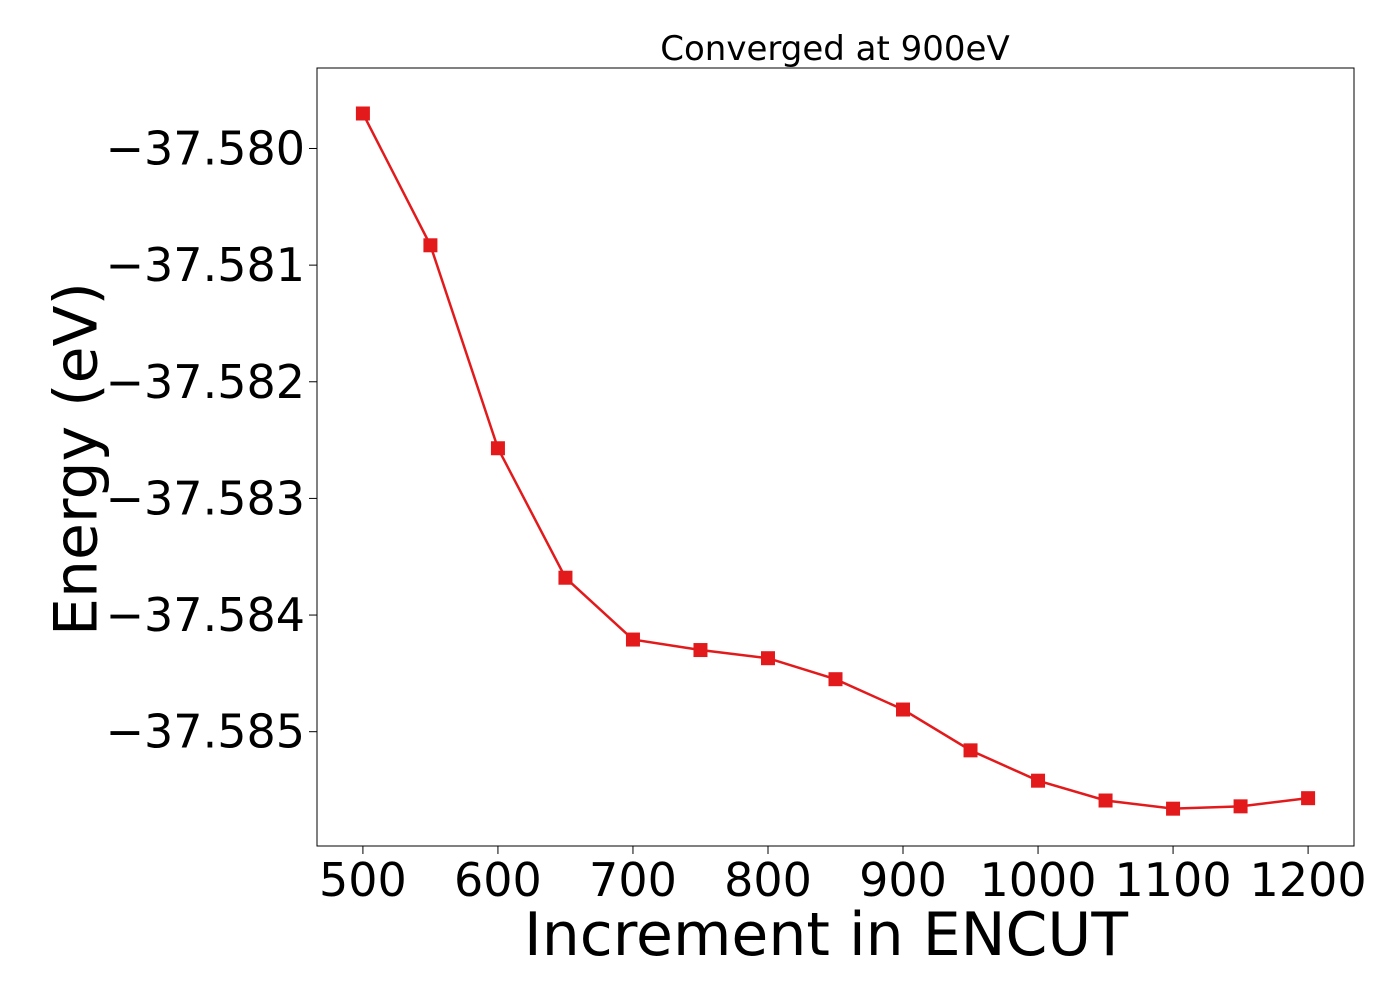 This screenshot has width=1400, height=1000. What do you see at coordinates (206, 148) in the screenshot?
I see `y-tick-label: −37.580` at bounding box center [206, 148].